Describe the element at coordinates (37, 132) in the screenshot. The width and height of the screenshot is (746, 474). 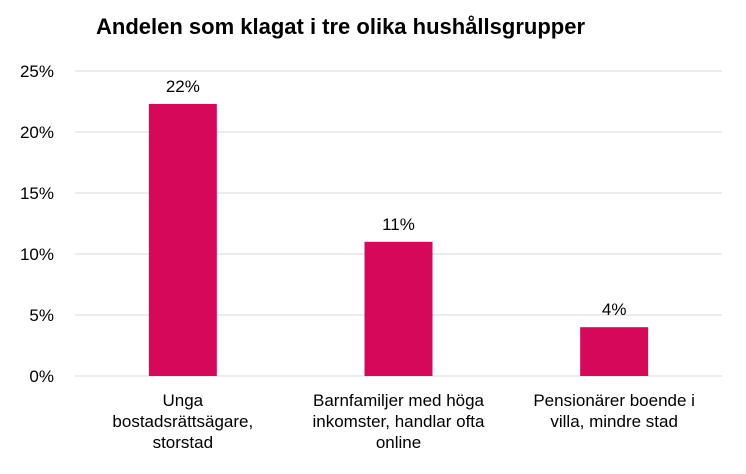
I see `y-tick-label: 20%` at that location.